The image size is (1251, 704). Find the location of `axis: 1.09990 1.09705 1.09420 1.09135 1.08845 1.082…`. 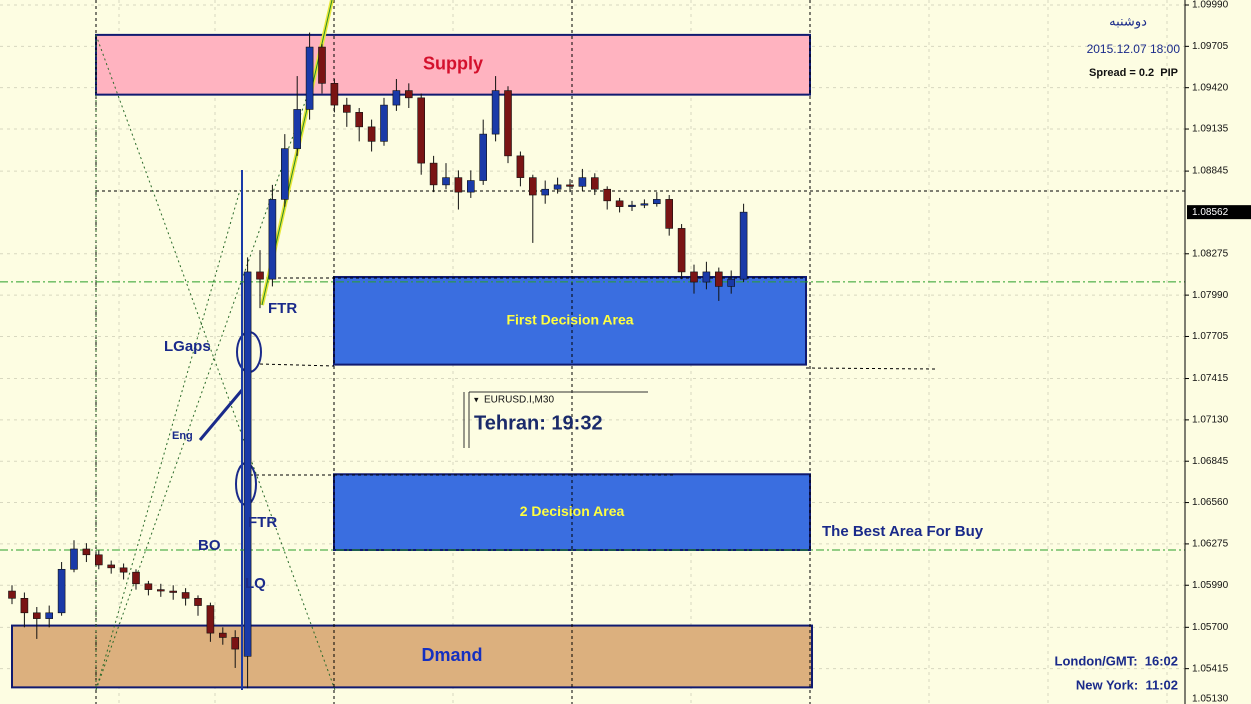

axis: 1.09990 1.09705 1.09420 1.09135 1.08845 1.082… is located at coordinates (1218, 352).